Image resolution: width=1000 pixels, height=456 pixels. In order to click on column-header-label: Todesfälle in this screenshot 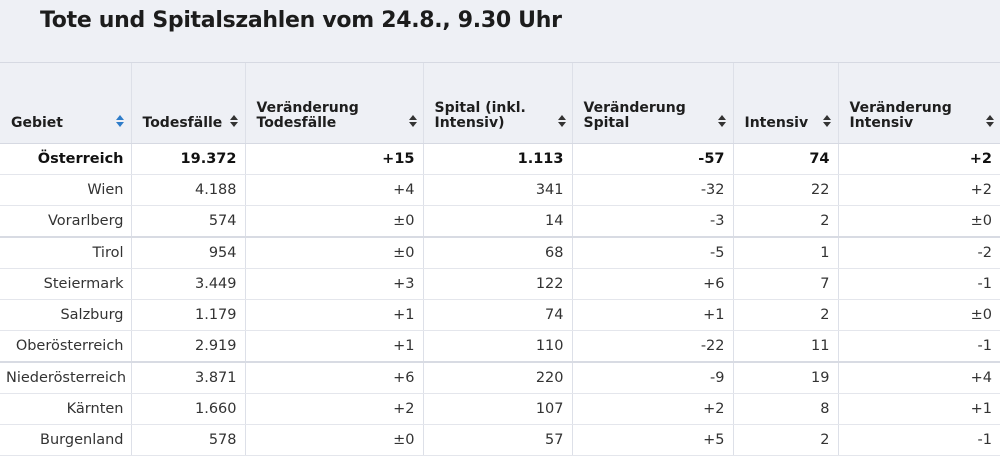, I will do `click(182, 123)`.